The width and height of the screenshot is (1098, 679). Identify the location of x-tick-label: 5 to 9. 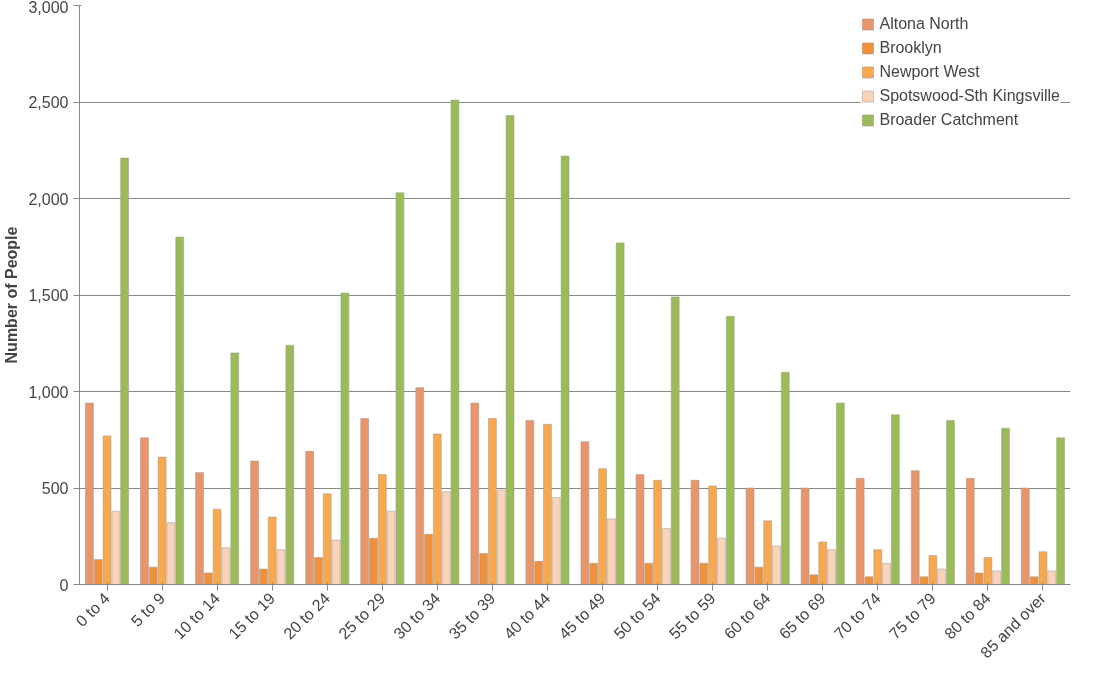
(148, 609).